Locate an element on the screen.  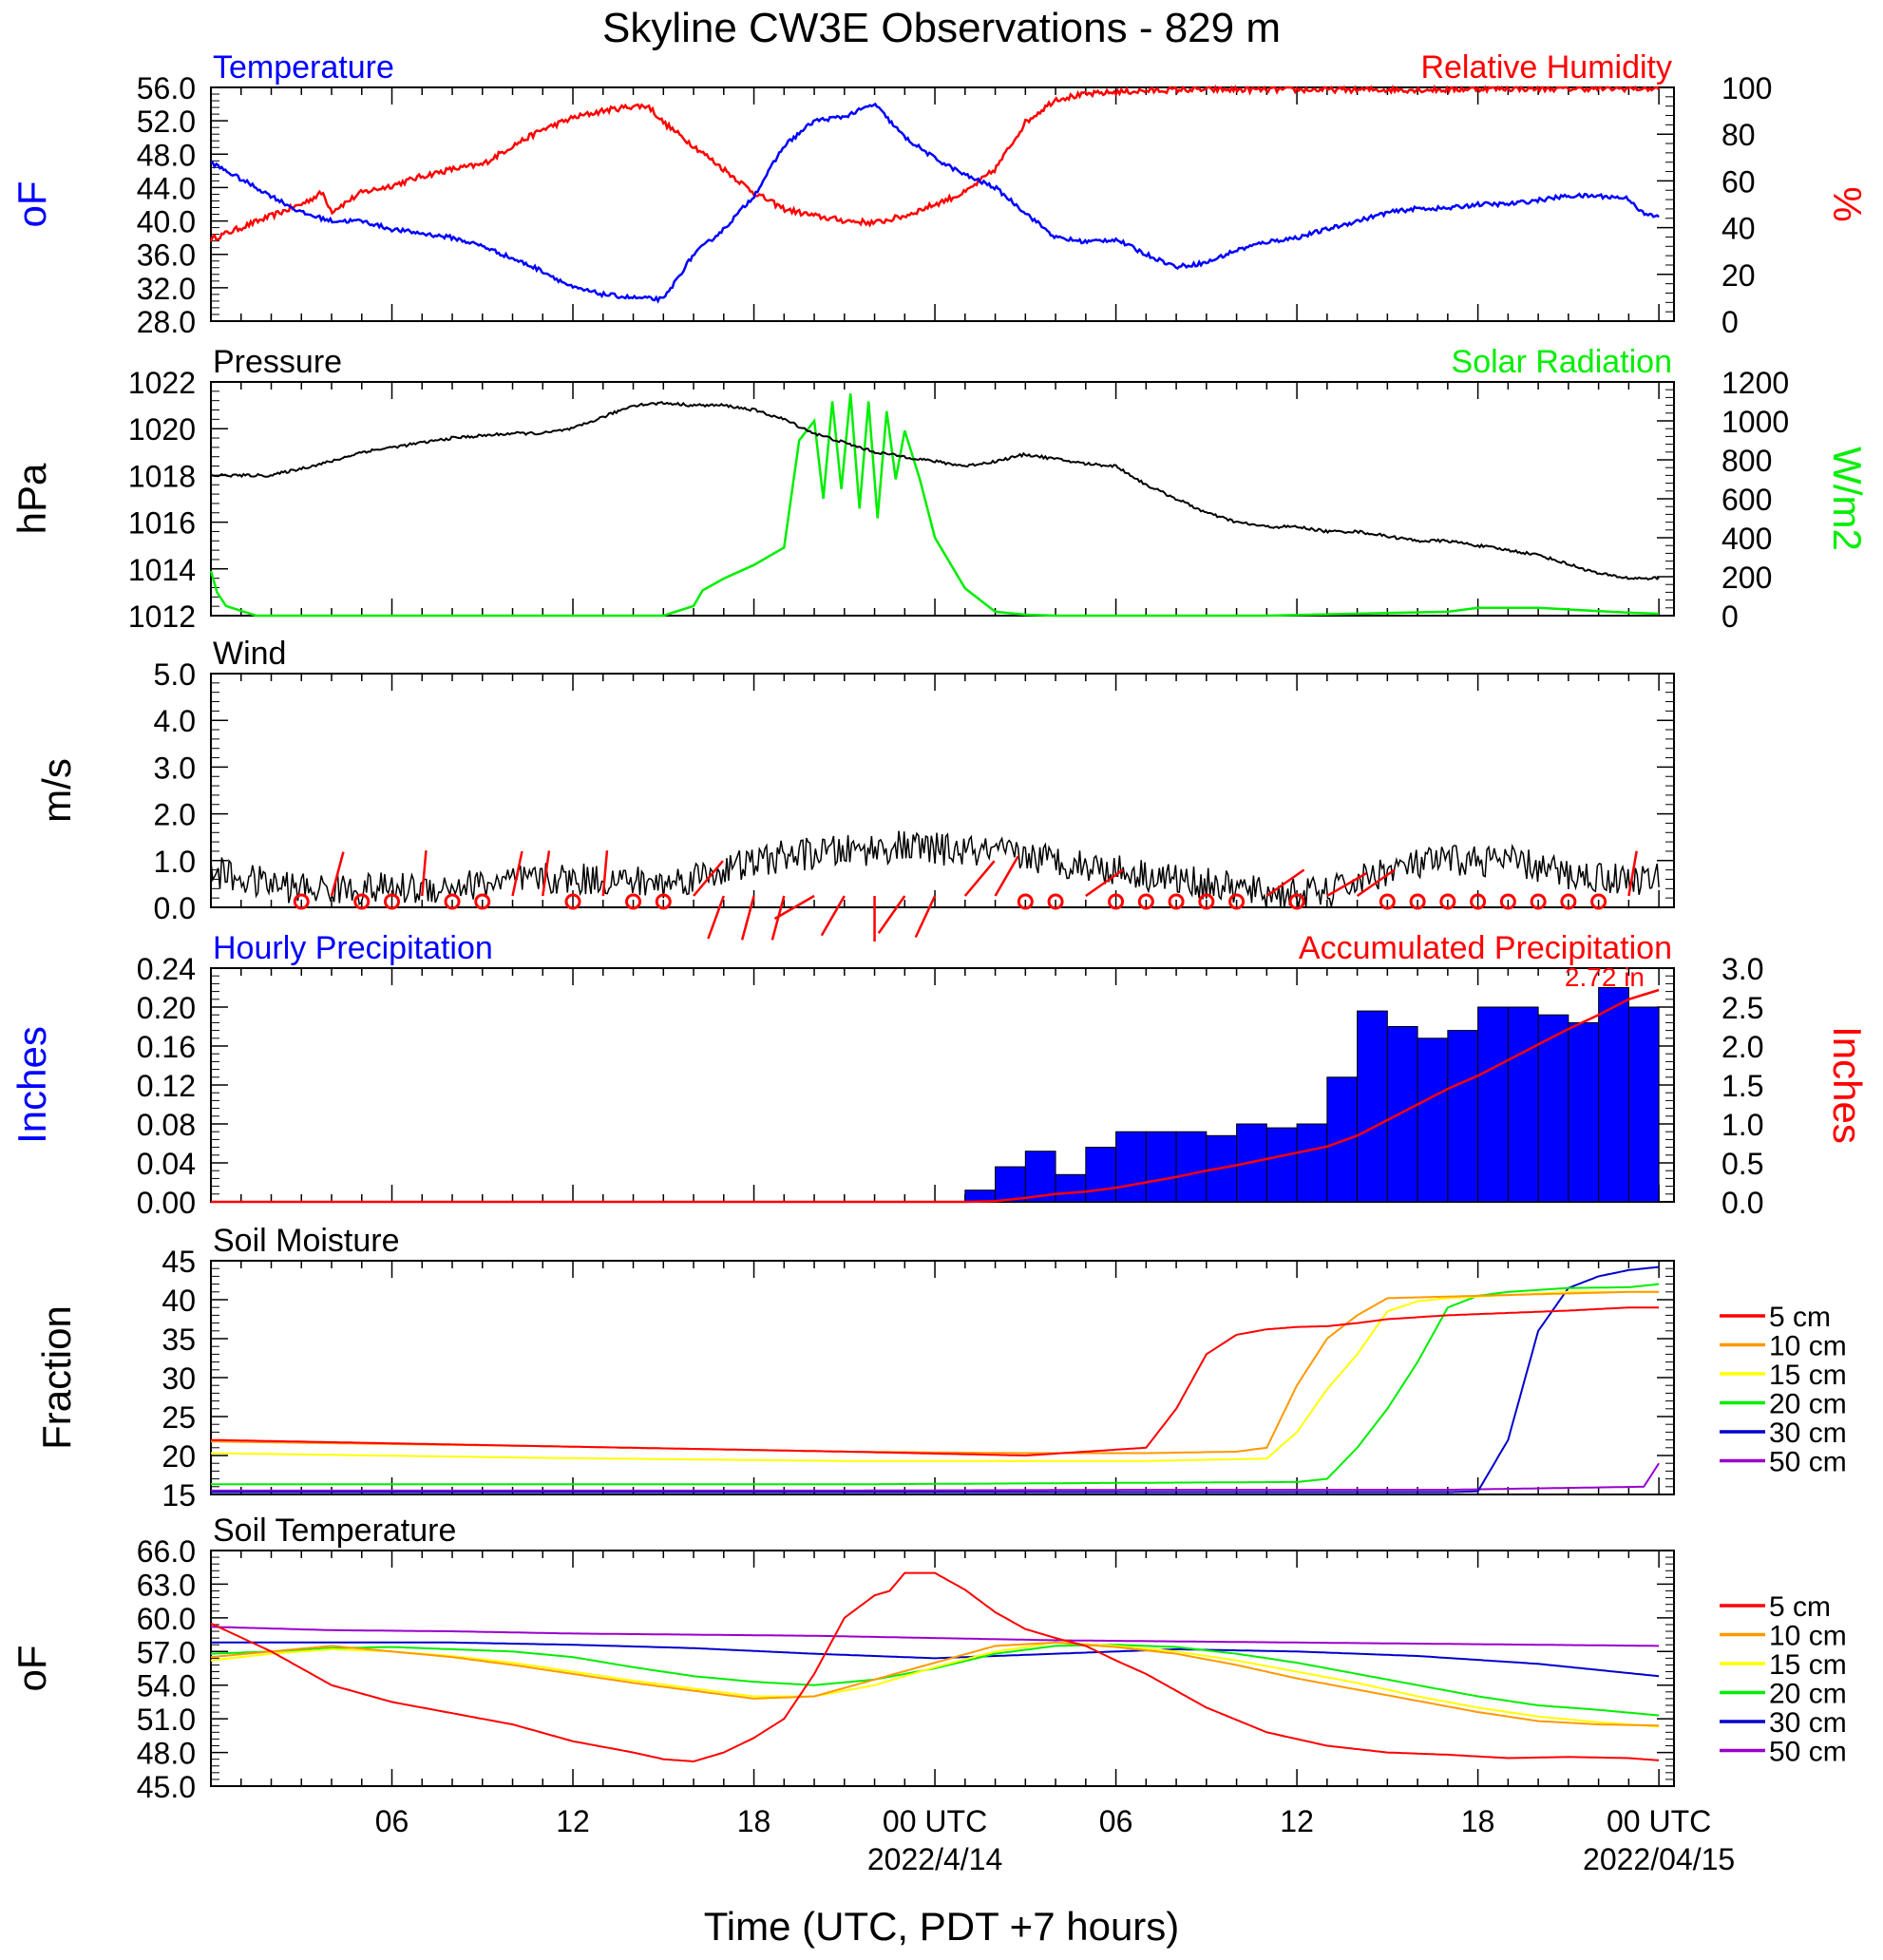
y2-tick-label: 2.5 is located at coordinates (1742, 1008).